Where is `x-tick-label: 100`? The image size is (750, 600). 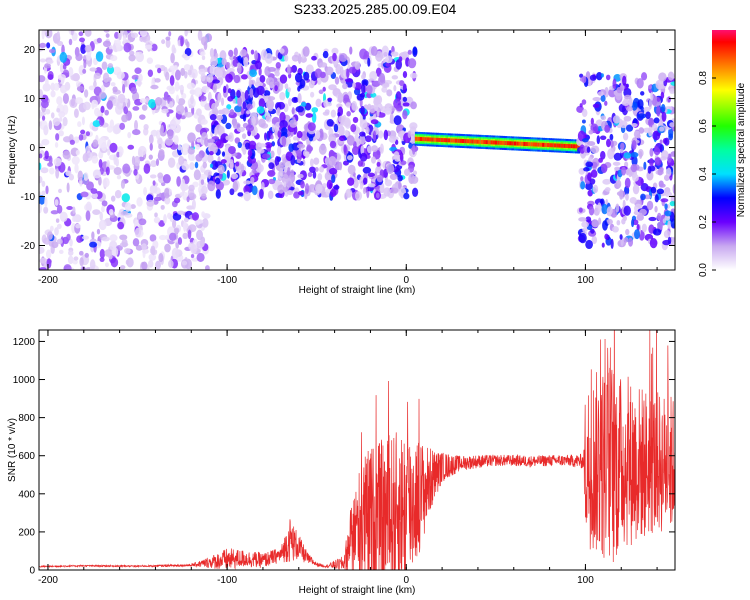 x-tick-label: 100 is located at coordinates (585, 280).